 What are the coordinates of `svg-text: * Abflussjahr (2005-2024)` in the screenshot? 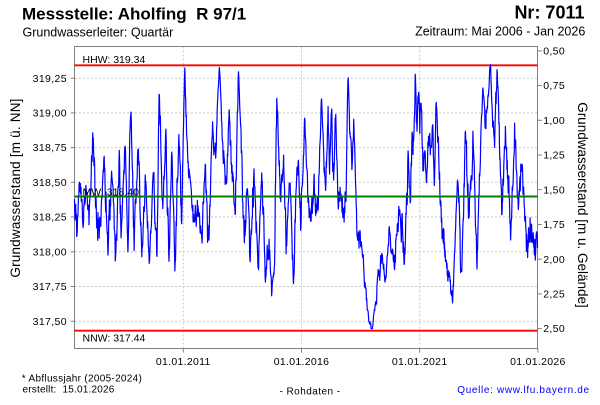 It's located at (82, 379).